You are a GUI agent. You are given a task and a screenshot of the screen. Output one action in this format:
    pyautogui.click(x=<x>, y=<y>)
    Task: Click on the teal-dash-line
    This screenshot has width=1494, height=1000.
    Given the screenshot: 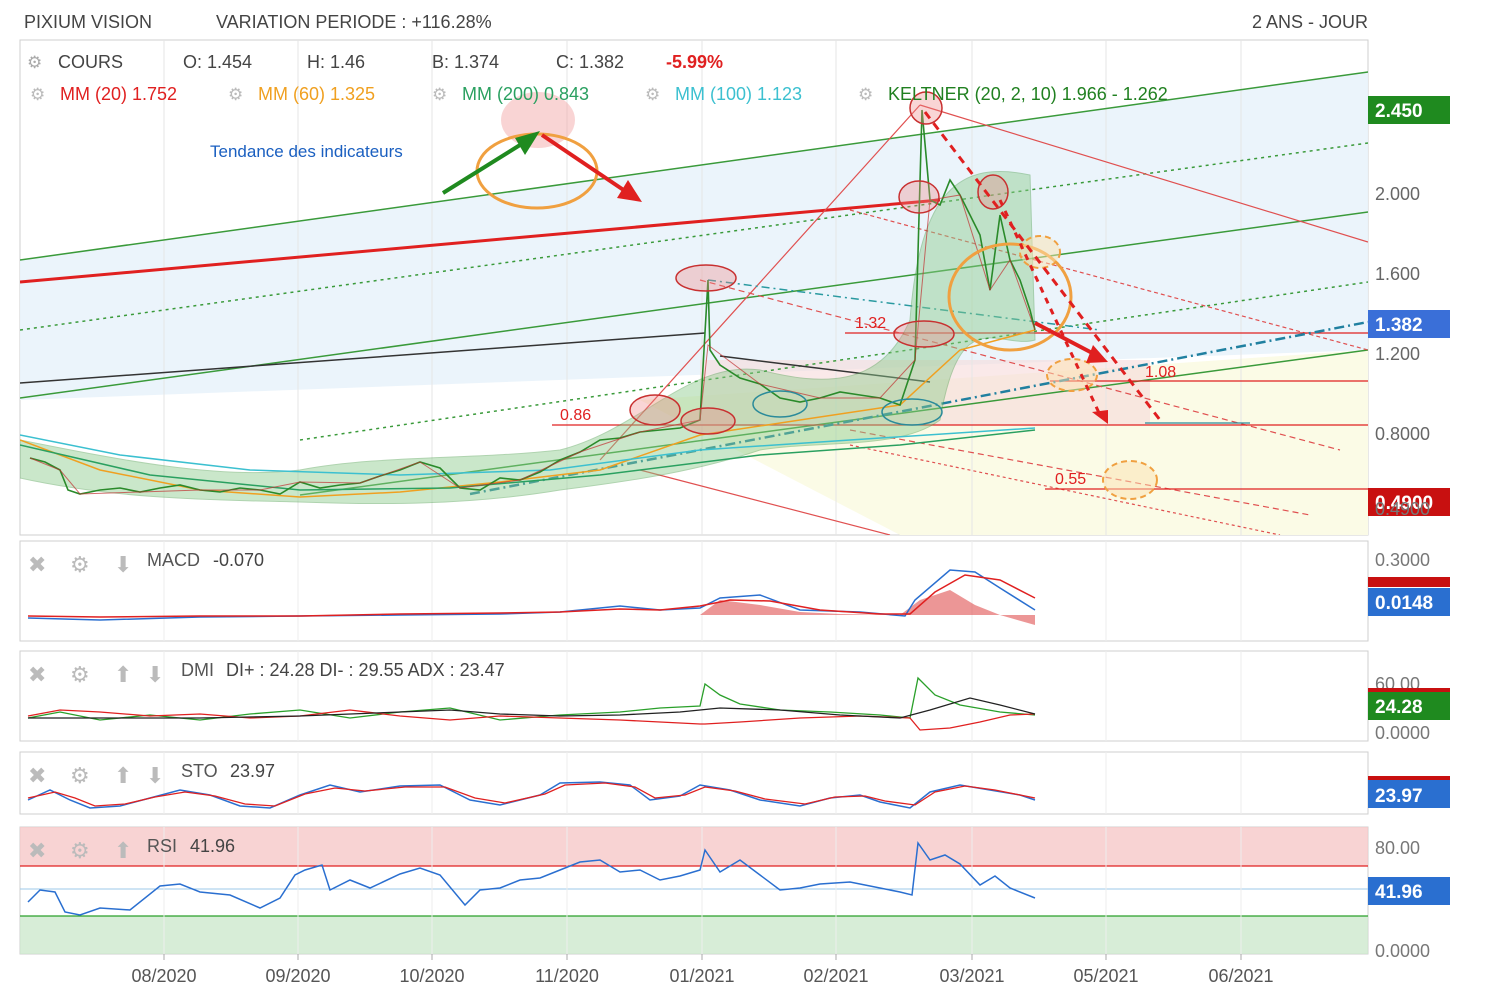 What is the action you would take?
    pyautogui.click(x=904, y=305)
    